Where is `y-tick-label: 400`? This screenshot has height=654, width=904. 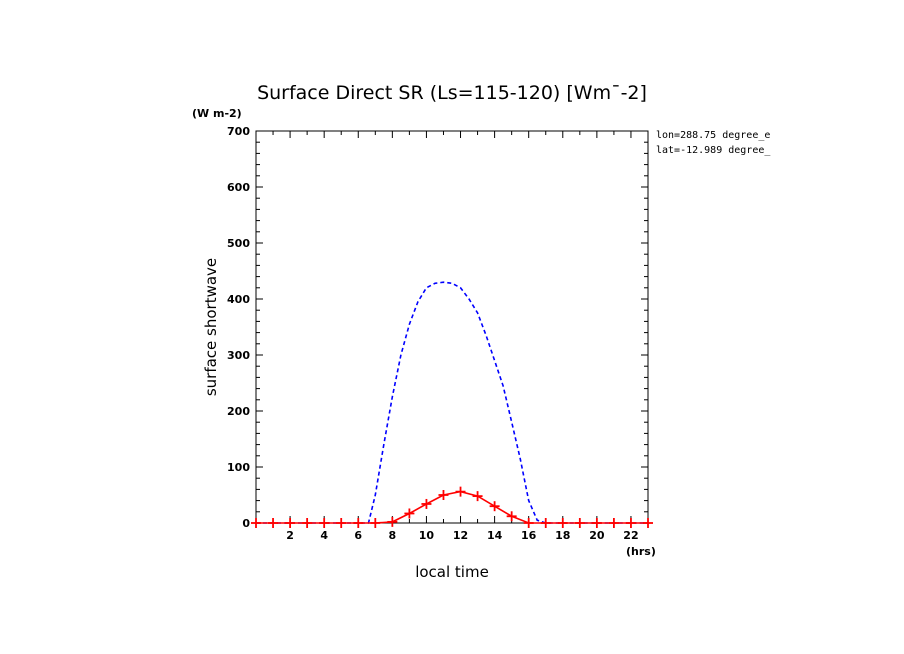 y-tick-label: 400 is located at coordinates (238, 299).